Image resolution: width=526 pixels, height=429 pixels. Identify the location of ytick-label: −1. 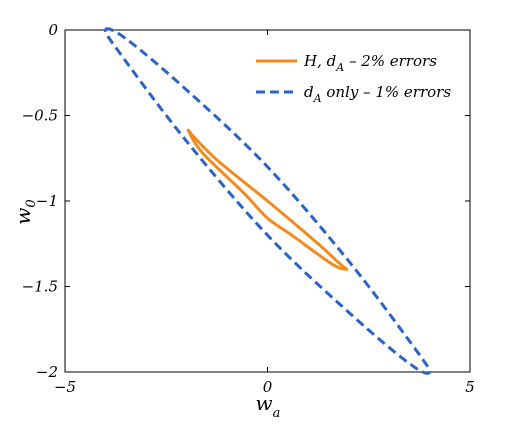
(47, 201).